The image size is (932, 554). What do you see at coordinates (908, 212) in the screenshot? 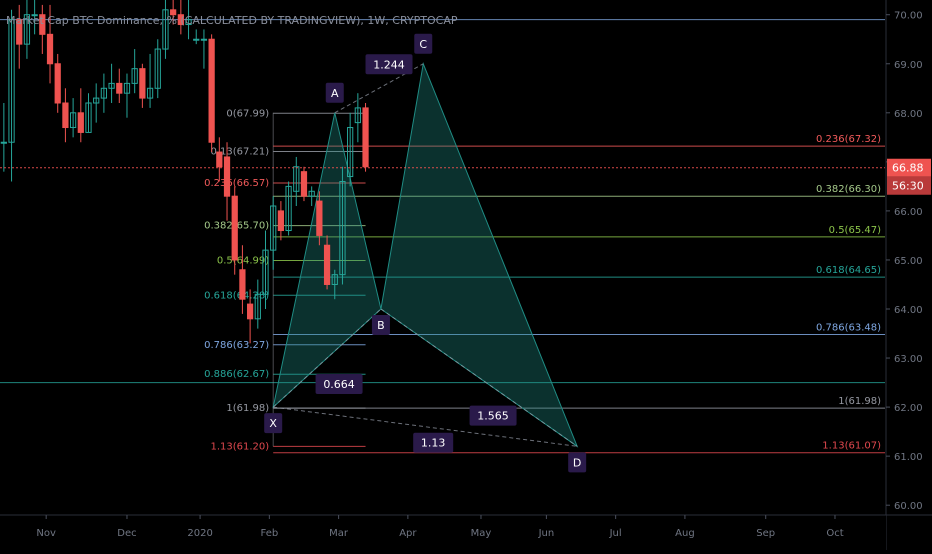
I see `y-axis-tick-label: 66.00` at bounding box center [908, 212].